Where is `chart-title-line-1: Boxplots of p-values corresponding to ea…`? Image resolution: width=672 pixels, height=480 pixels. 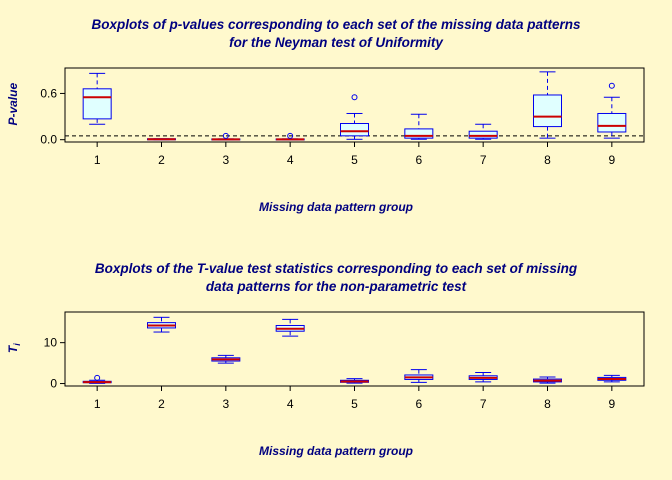 chart-title-line-1: Boxplots of p-values corresponding to ea… is located at coordinates (336, 24).